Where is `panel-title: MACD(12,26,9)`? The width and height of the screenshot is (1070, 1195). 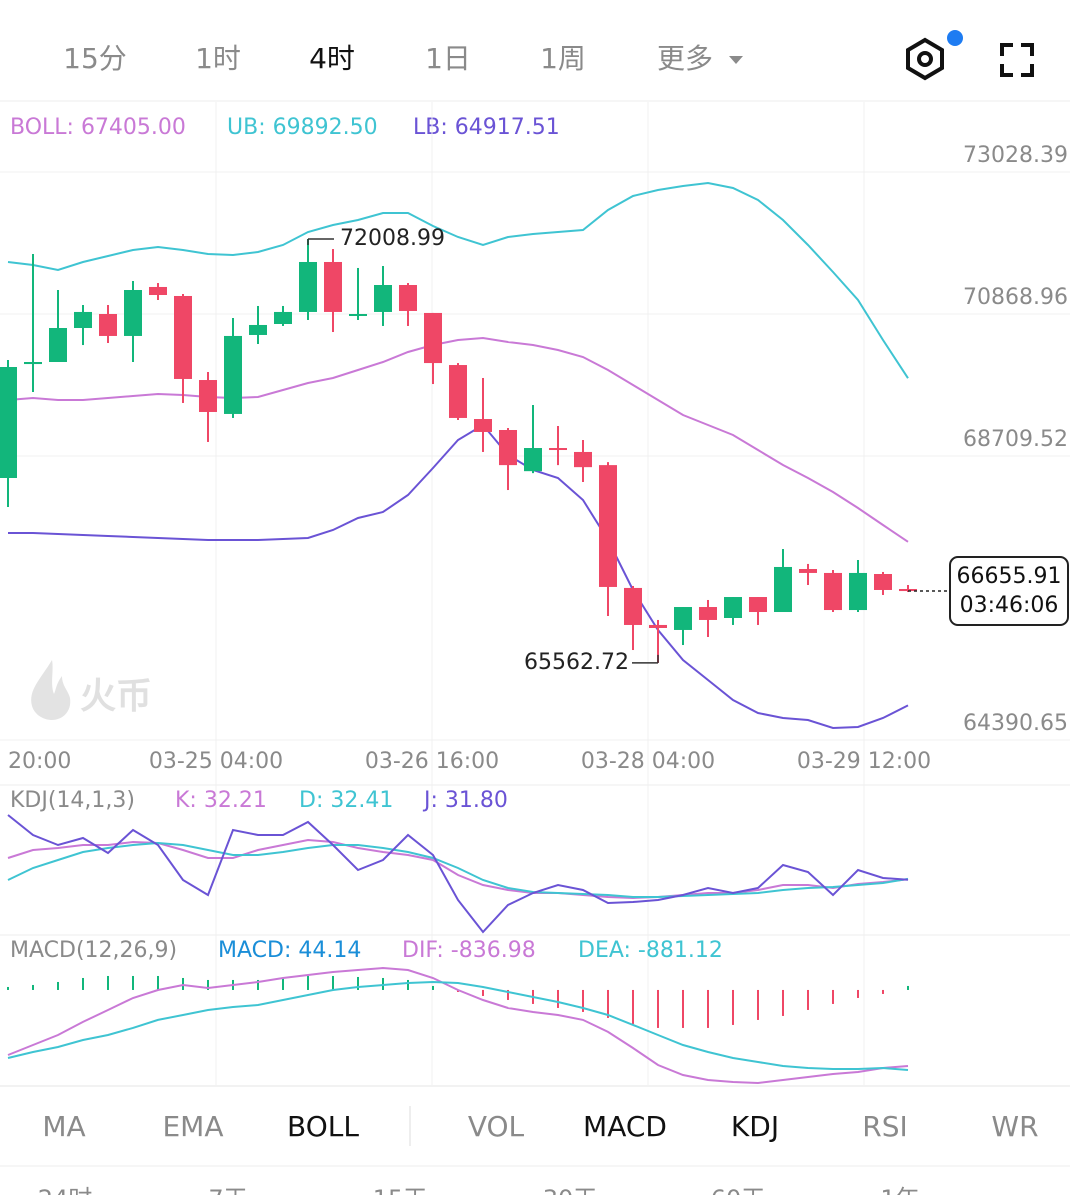 panel-title: MACD(12,26,9) is located at coordinates (93, 950).